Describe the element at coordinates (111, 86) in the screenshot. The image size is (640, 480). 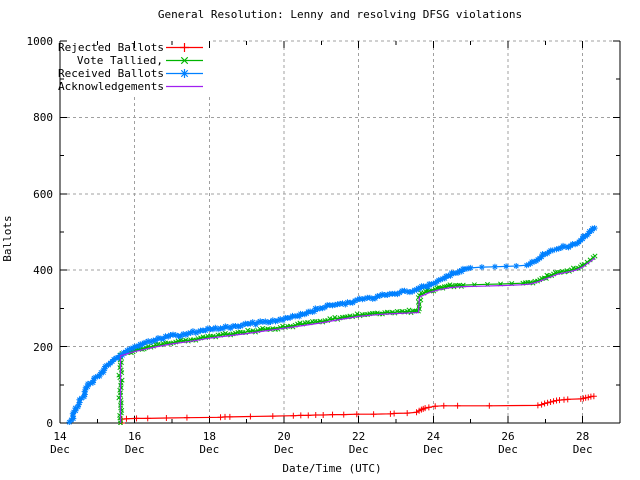
I see `legend-label-acknowledgements: Acknowledgements` at that location.